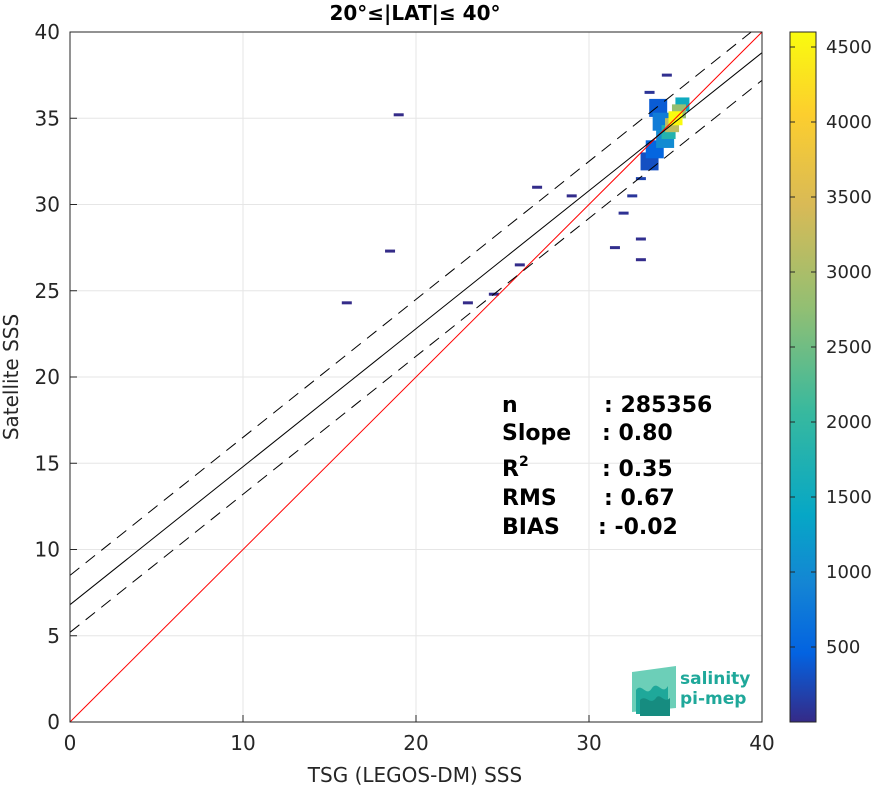 The image size is (879, 789). Describe the element at coordinates (637, 433) in the screenshot. I see `stat-value: : 0.80` at that location.